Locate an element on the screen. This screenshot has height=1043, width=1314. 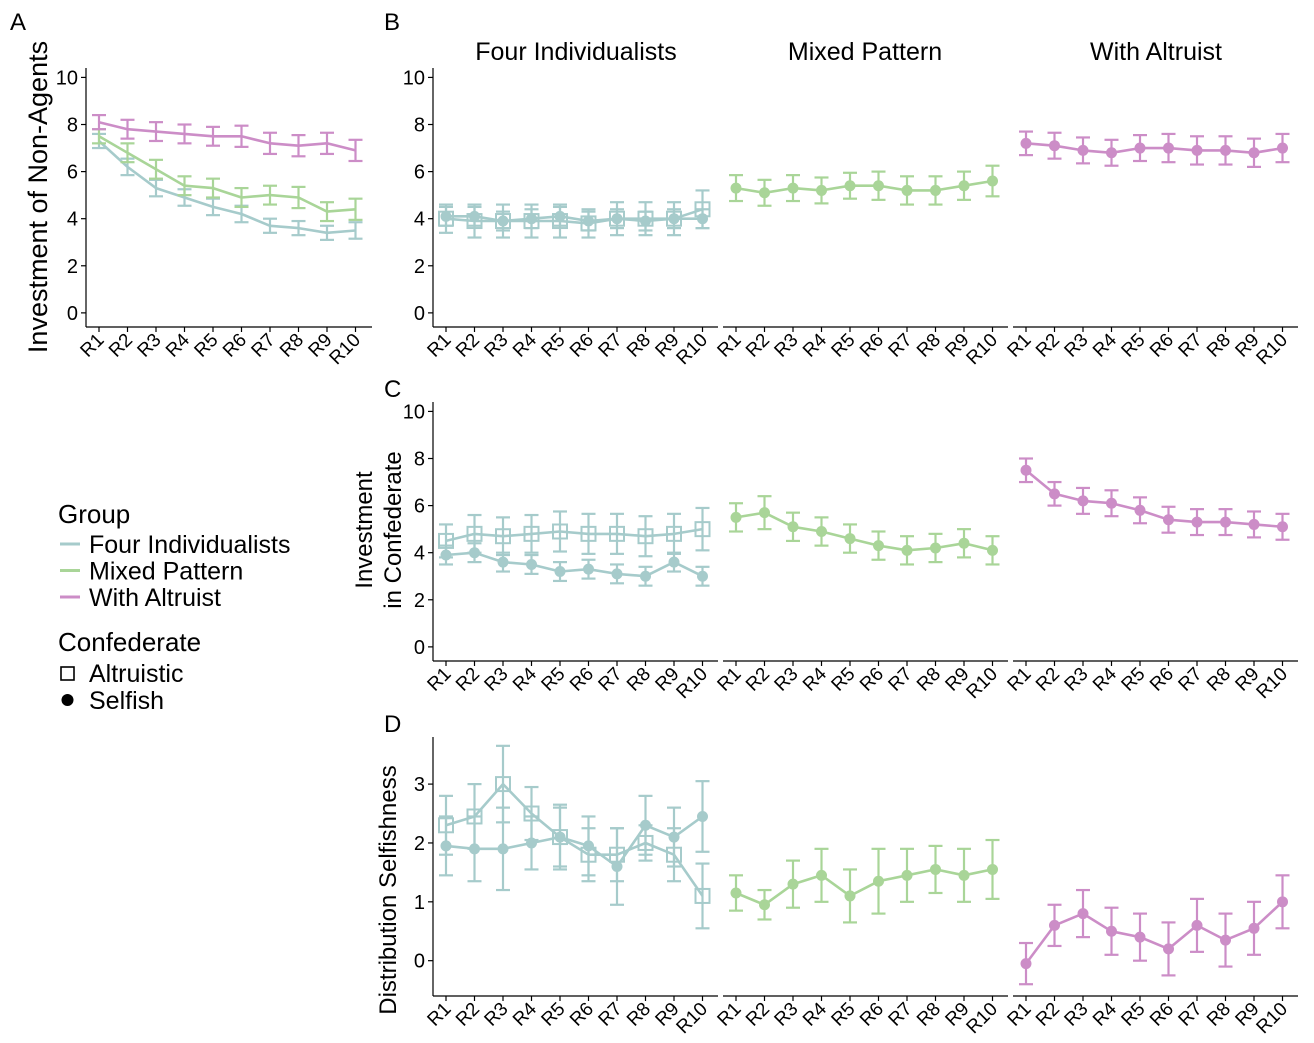
y-tick-label: 0 is located at coordinates (419, 962).